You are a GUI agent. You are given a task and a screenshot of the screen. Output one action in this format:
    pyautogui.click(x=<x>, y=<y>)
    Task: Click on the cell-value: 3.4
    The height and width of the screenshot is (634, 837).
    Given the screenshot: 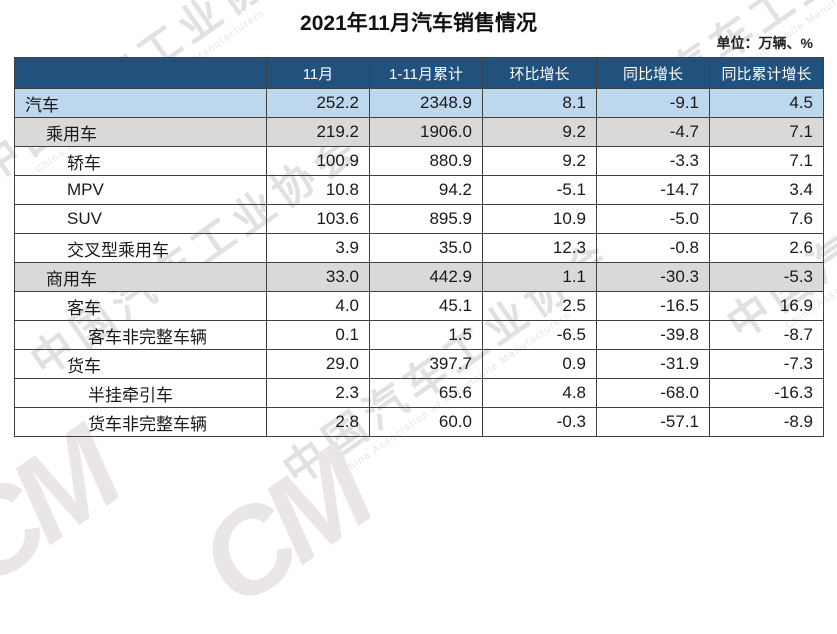 What is the action you would take?
    pyautogui.click(x=766, y=190)
    